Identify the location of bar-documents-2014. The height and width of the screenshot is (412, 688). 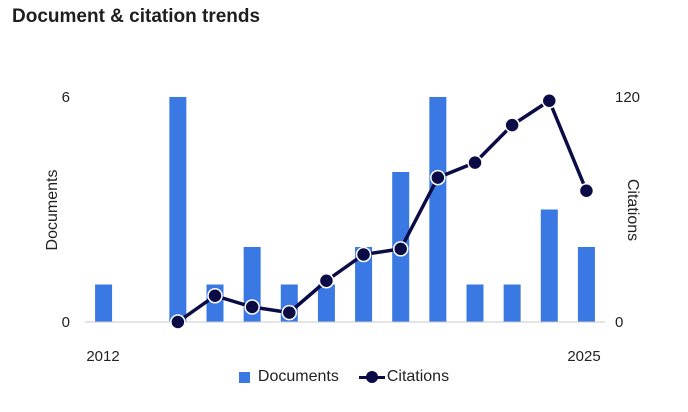
(178, 209).